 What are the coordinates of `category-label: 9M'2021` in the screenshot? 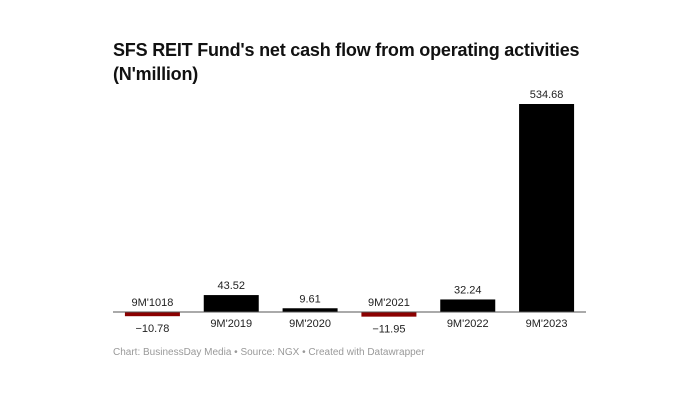 It's located at (389, 303).